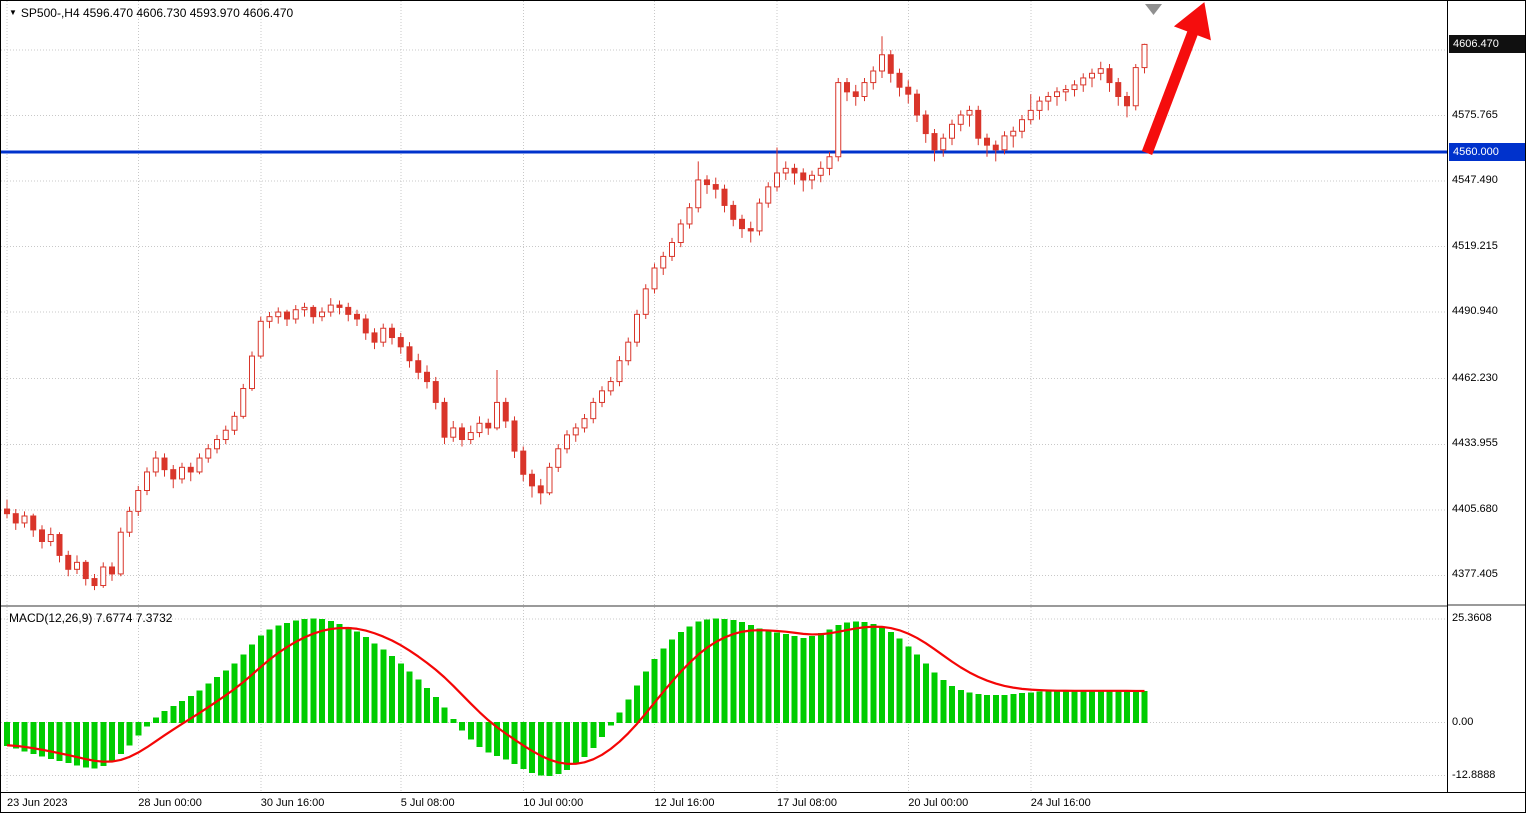  What do you see at coordinates (170, 803) in the screenshot?
I see `time-tick-label: 28 Jun 00:00` at bounding box center [170, 803].